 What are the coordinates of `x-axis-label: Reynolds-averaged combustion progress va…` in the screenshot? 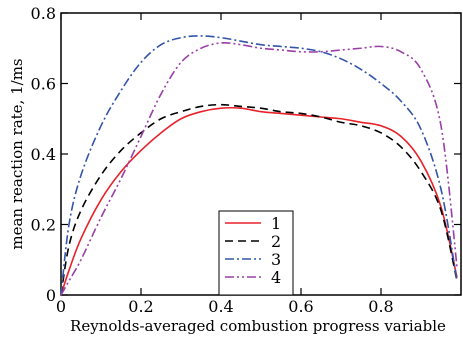 It's located at (258, 326).